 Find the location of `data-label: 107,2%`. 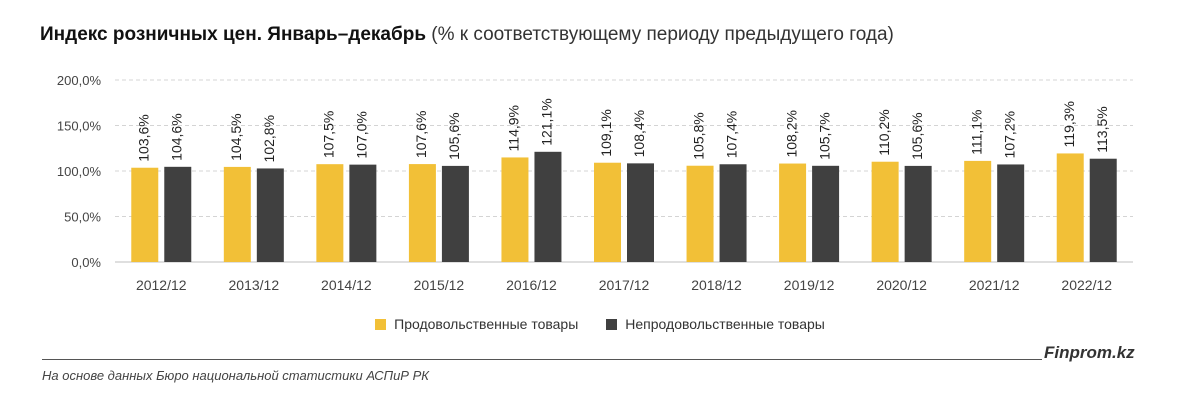

data-label: 107,2% is located at coordinates (1009, 134).